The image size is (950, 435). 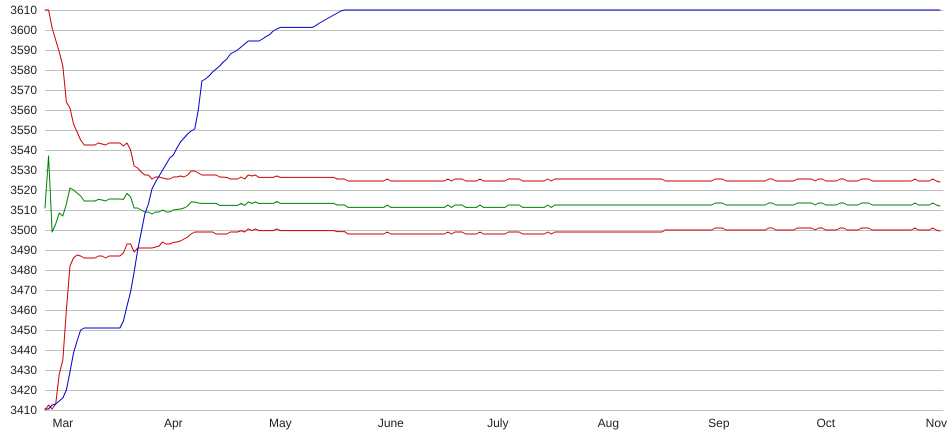 What do you see at coordinates (497, 423) in the screenshot?
I see `x-tick-label: July` at bounding box center [497, 423].